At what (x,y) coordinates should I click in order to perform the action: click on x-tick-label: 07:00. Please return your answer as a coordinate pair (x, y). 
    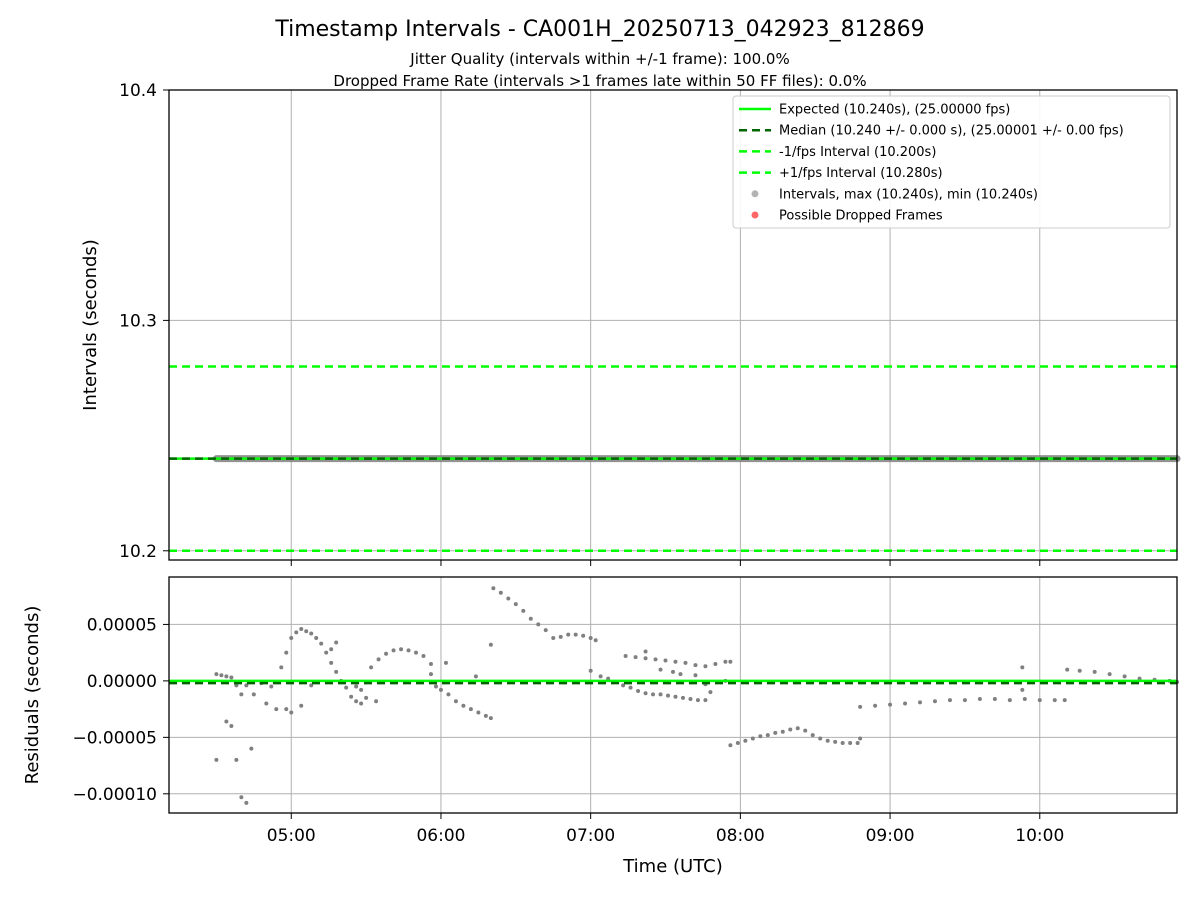
    Looking at the image, I should click on (590, 836).